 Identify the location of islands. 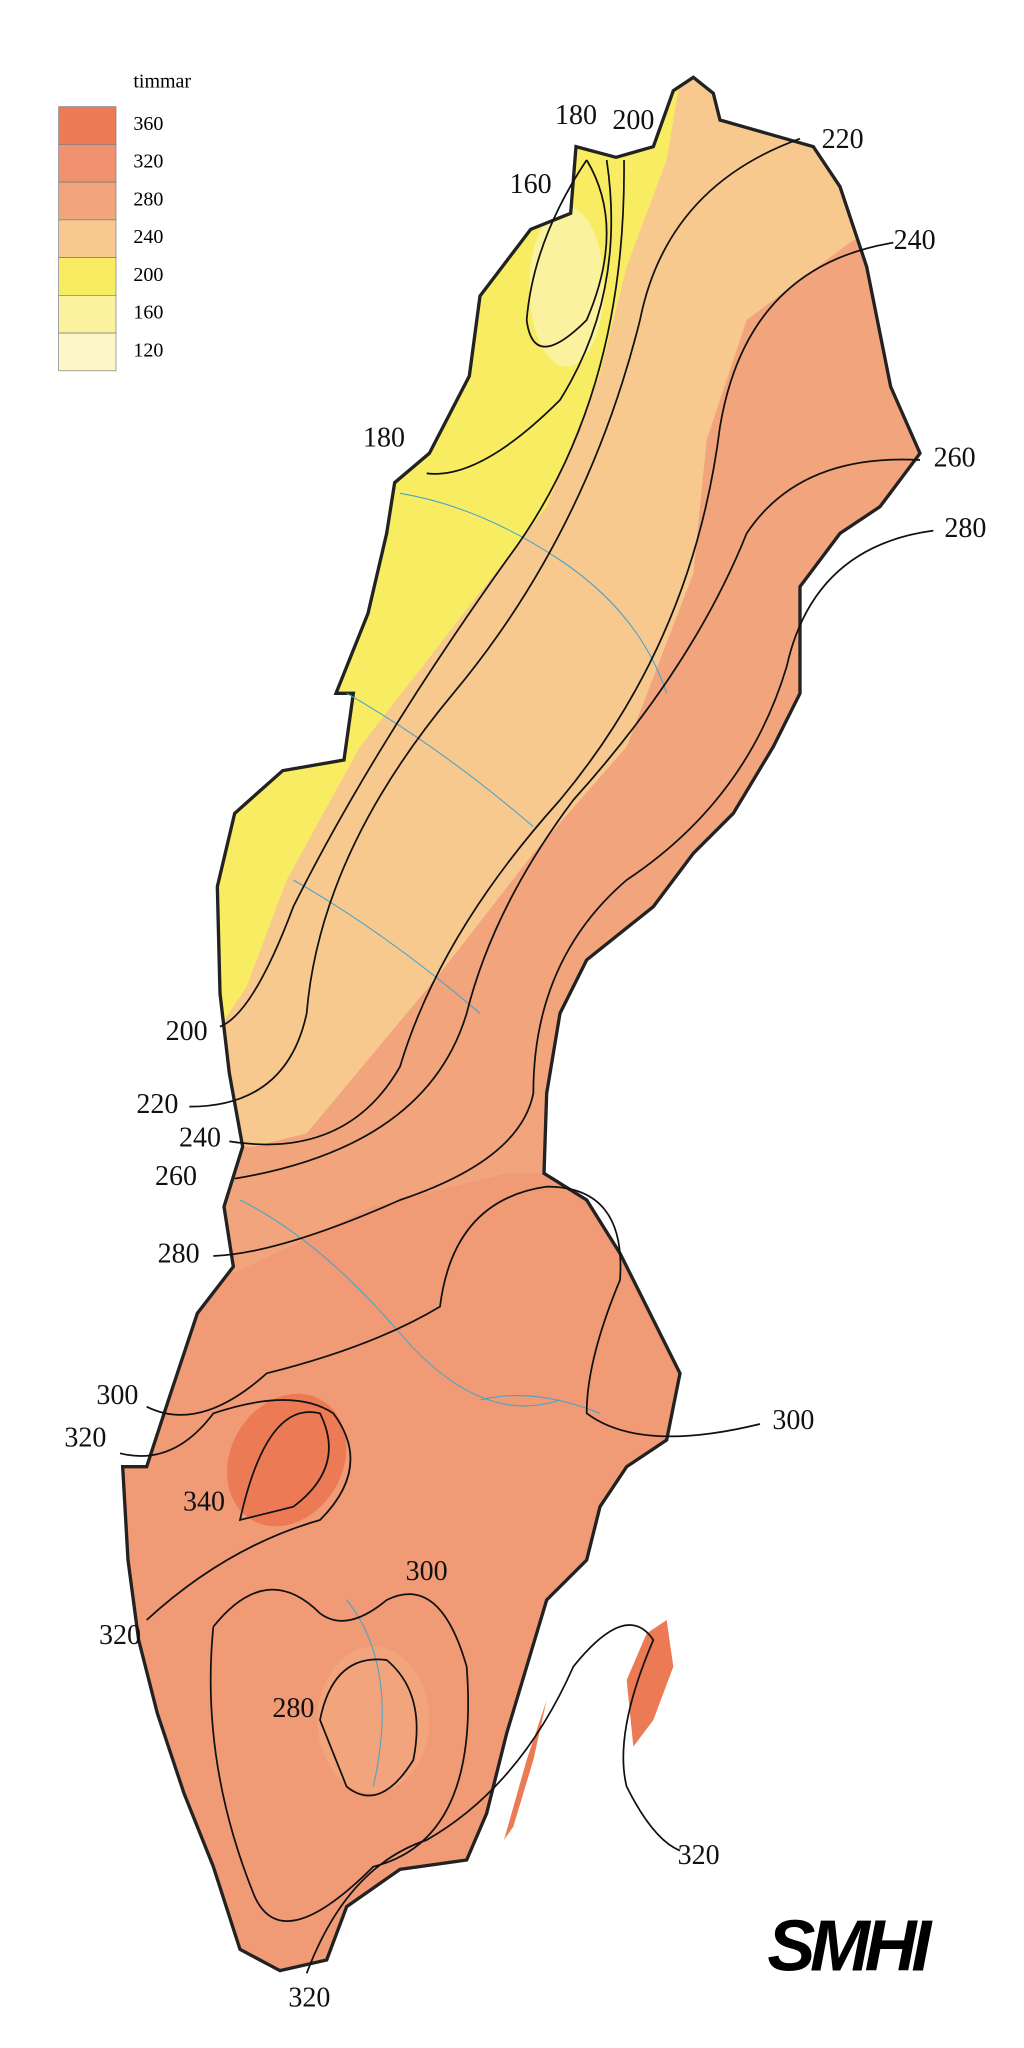
(589, 1730).